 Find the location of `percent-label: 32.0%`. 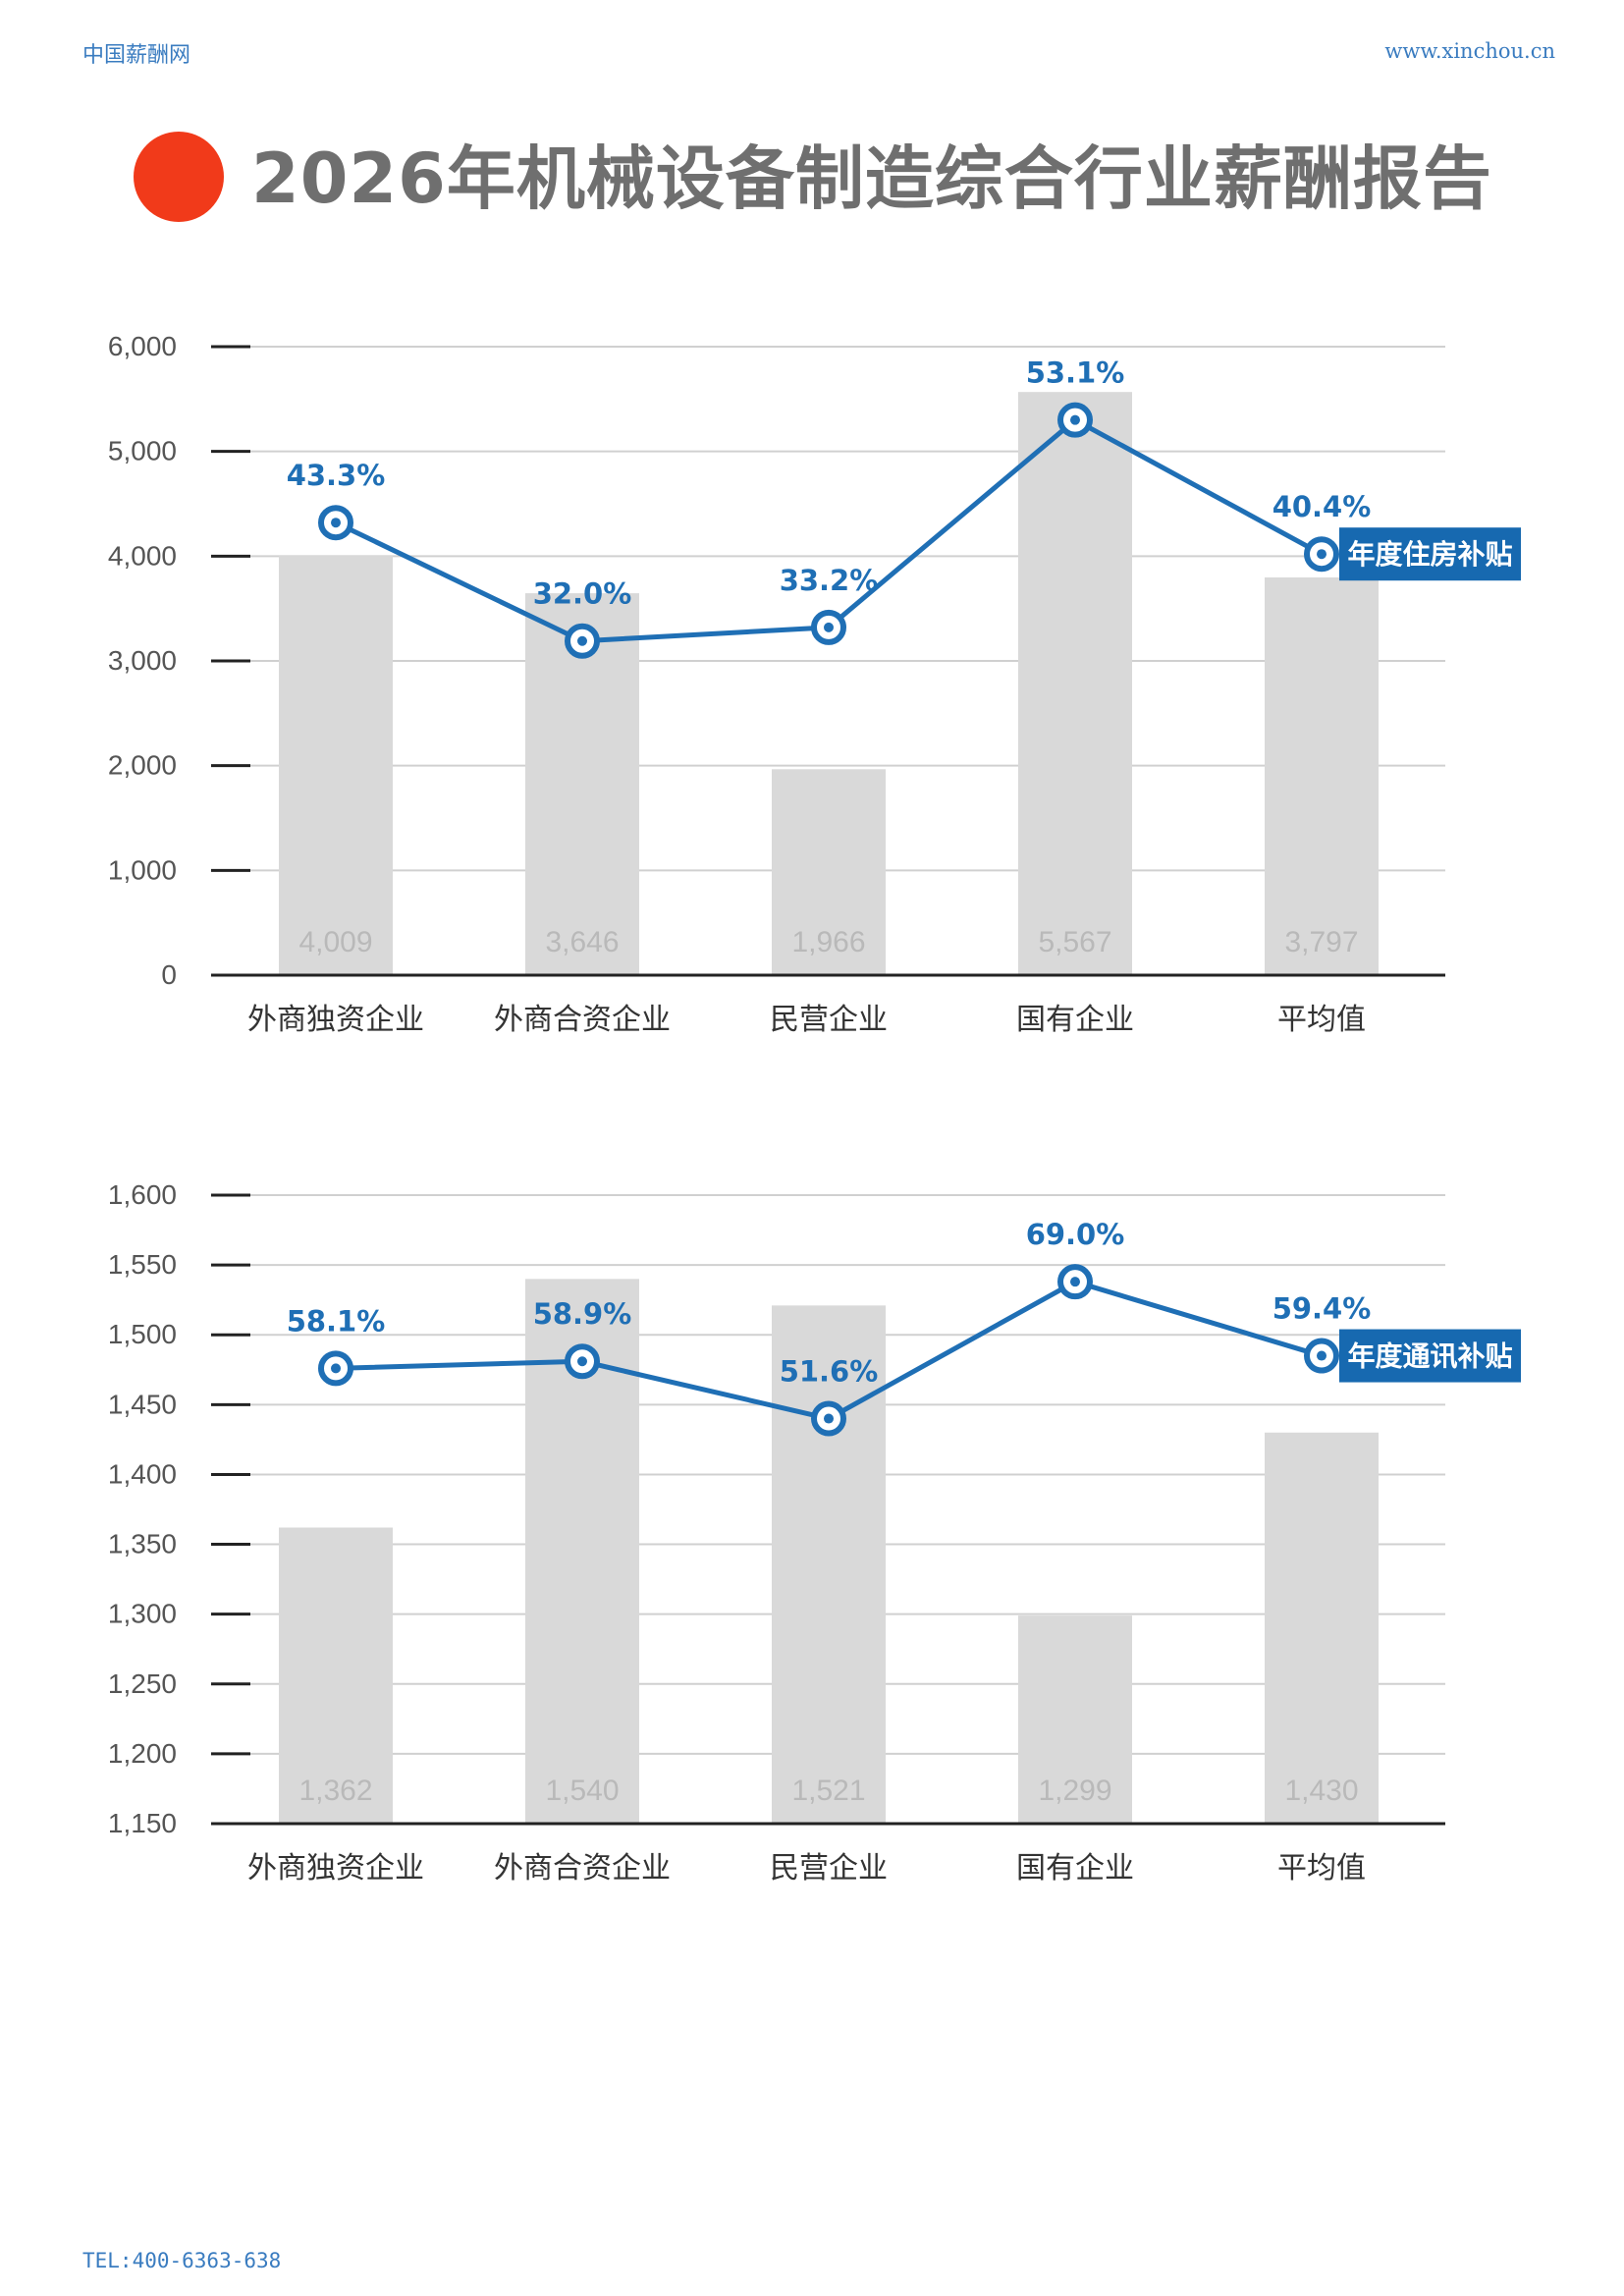

percent-label: 32.0% is located at coordinates (582, 594).